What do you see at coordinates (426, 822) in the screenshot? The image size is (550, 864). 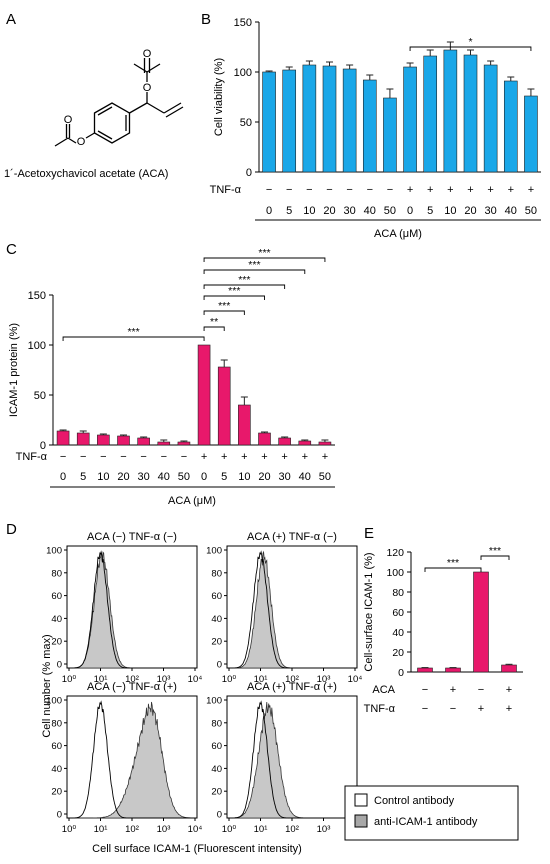 I see `legend-label-anti-icam1: anti-ICAM-1 antibody` at bounding box center [426, 822].